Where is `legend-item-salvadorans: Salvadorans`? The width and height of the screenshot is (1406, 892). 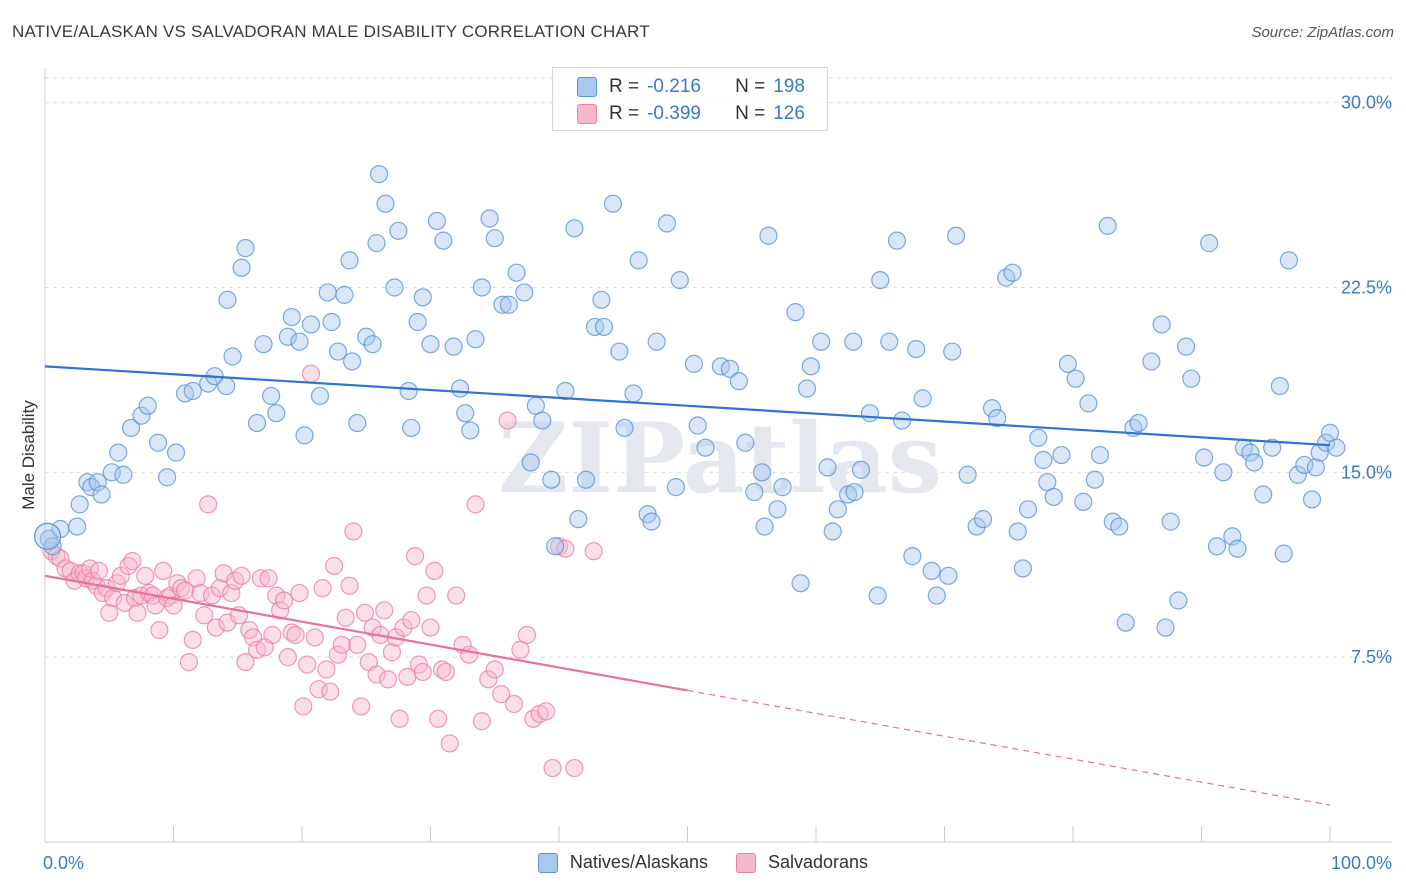
legend-item-salvadorans: Salvadorans is located at coordinates (802, 862).